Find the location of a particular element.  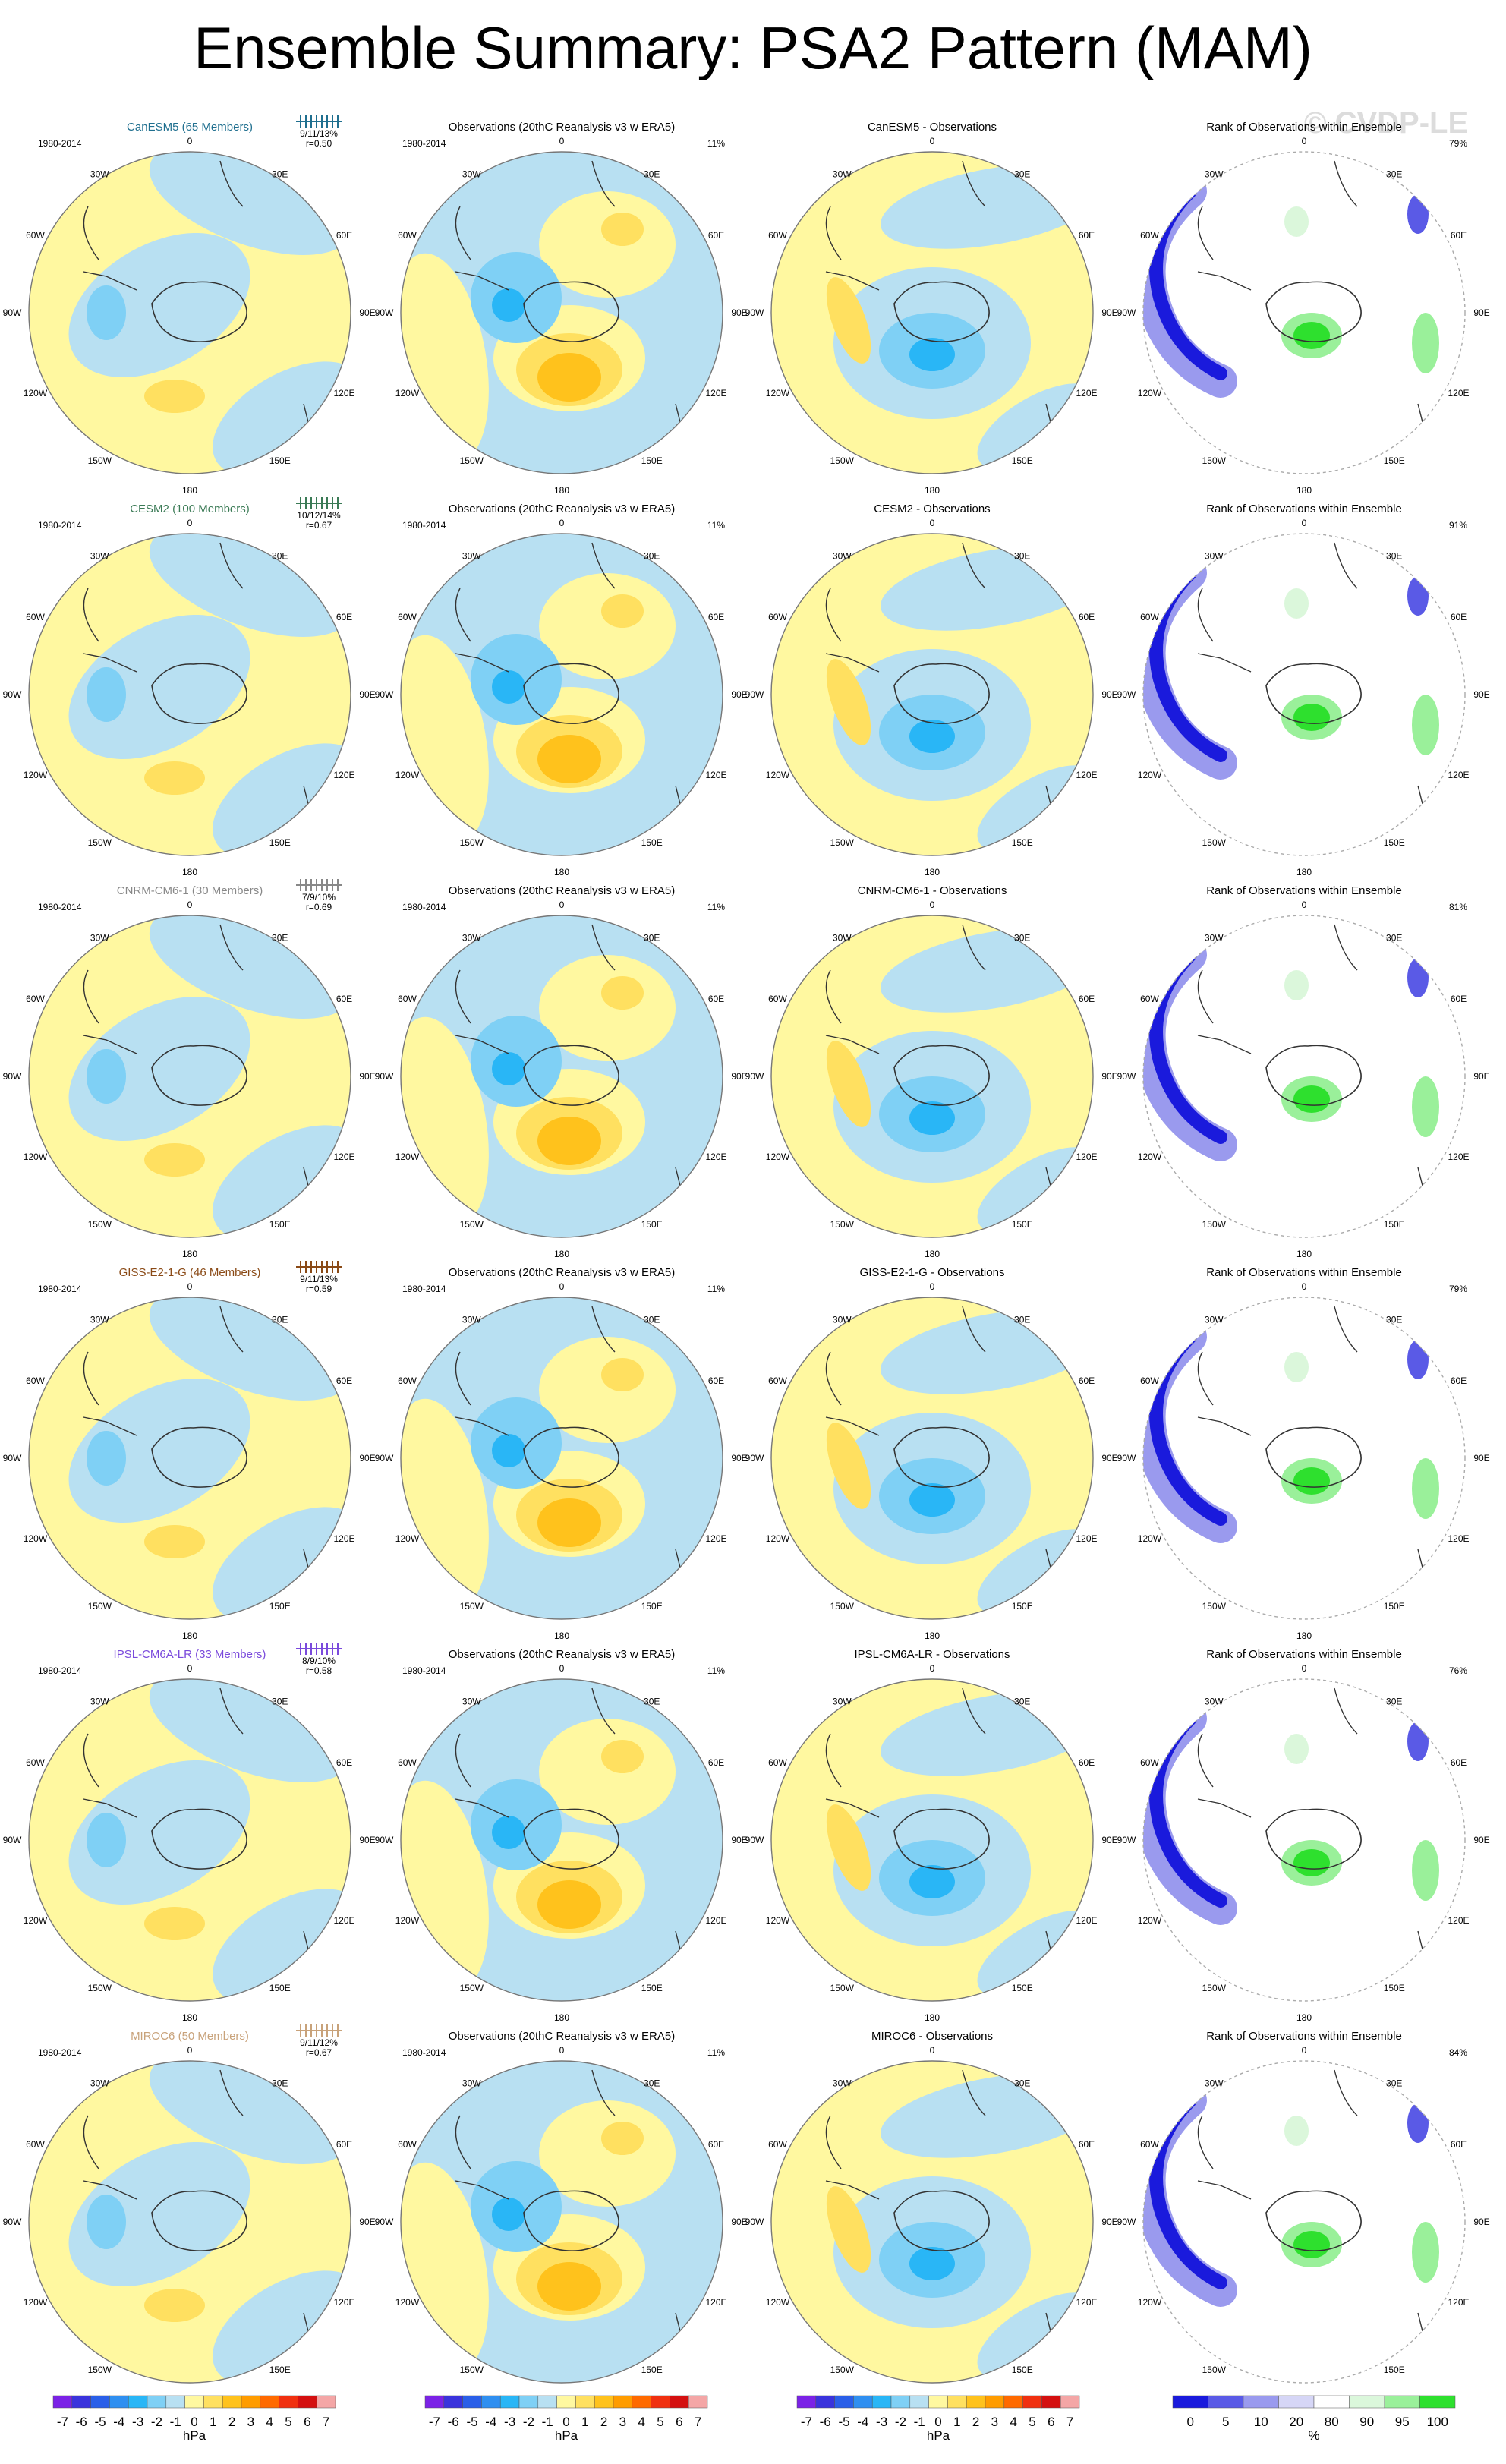

rank-title: Rank of Observations within Ensemble is located at coordinates (1304, 127).